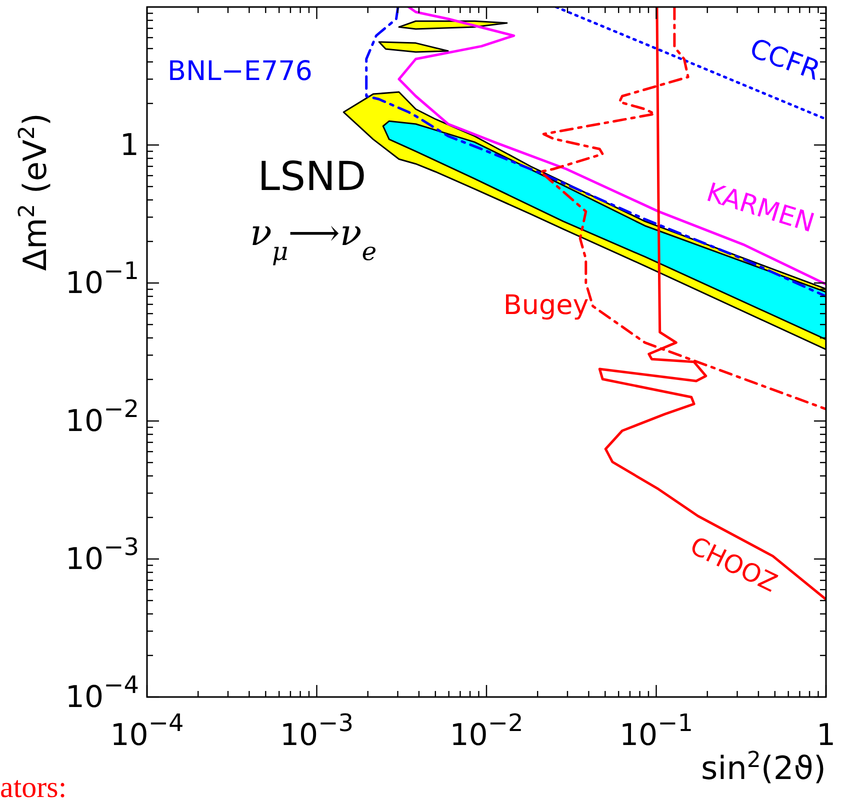 Image resolution: width=841 pixels, height=801 pixels. I want to click on x-tick-label: 10$^{−1}$, so click(656, 731).